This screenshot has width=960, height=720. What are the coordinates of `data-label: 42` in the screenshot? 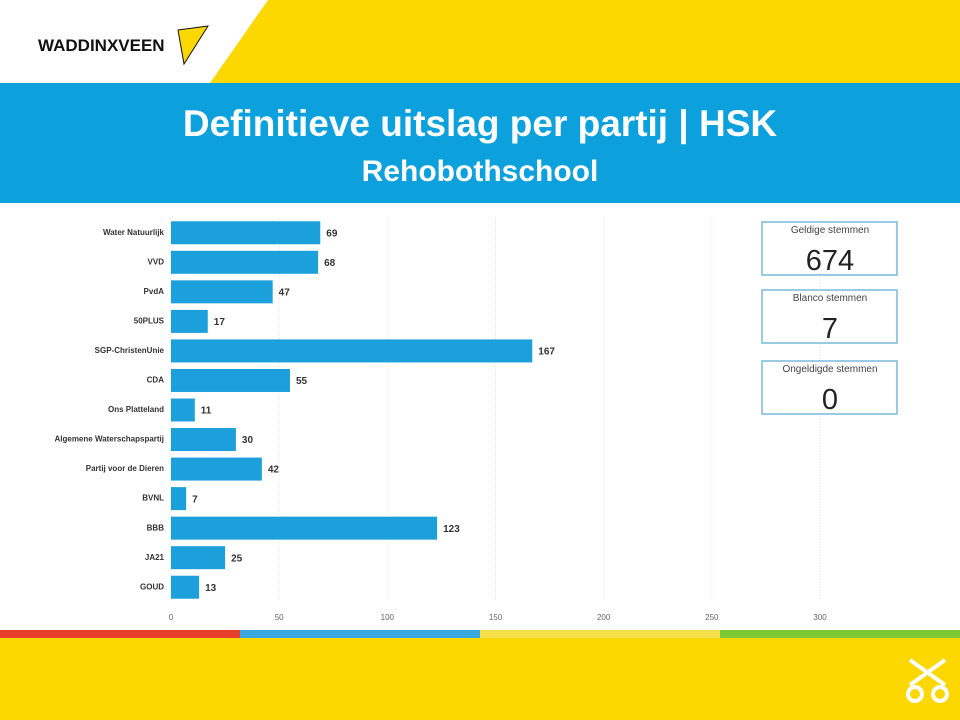 It's located at (274, 470).